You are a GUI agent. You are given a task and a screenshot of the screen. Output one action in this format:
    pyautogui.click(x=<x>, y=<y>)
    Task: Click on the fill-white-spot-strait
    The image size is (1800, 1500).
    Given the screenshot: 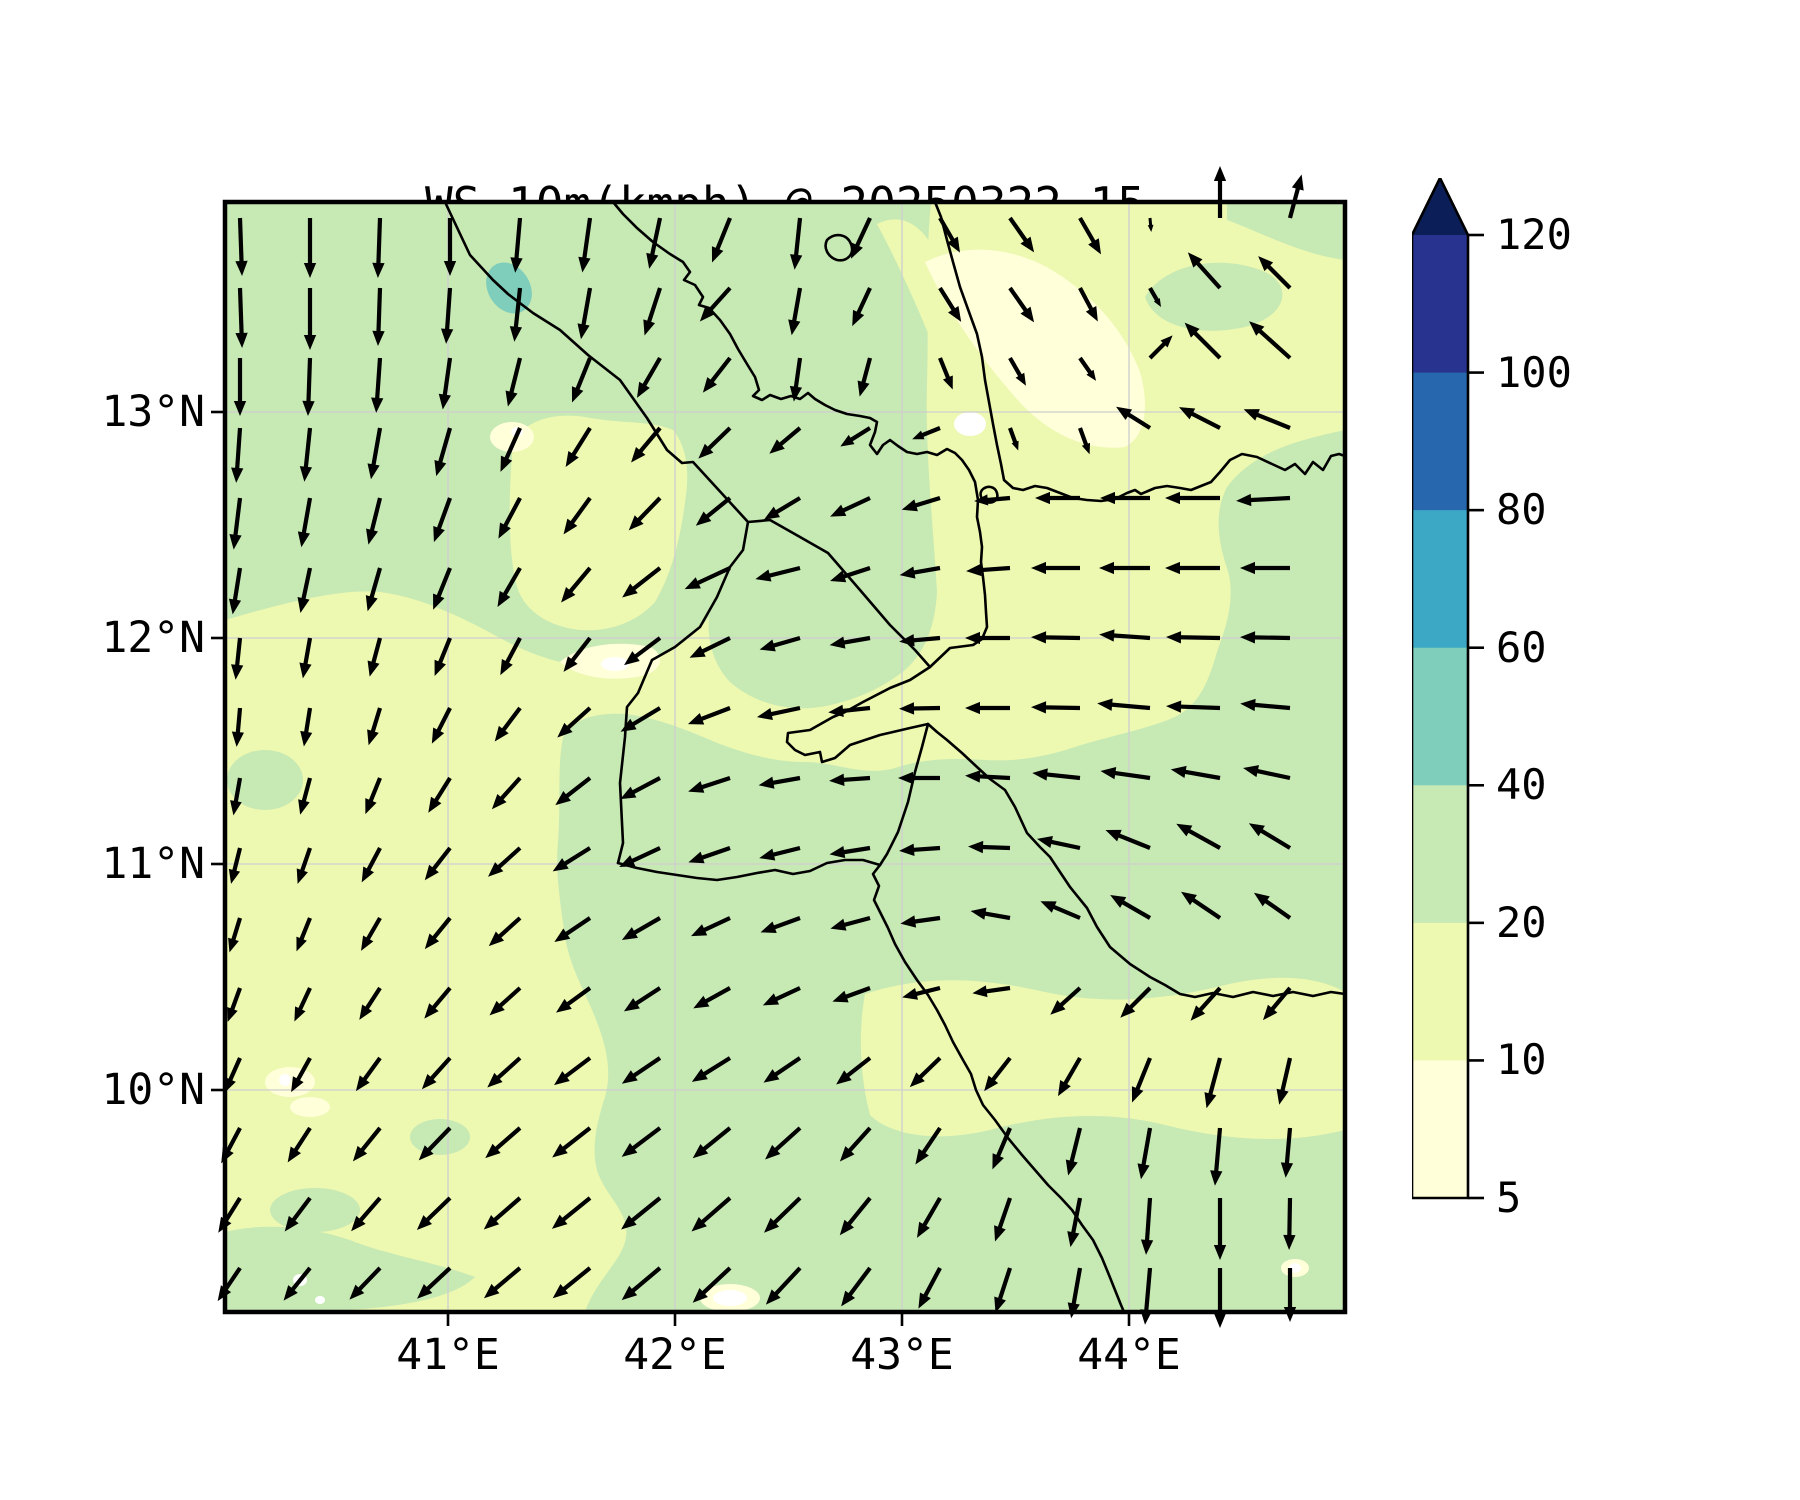 What is the action you would take?
    pyautogui.click(x=970, y=424)
    